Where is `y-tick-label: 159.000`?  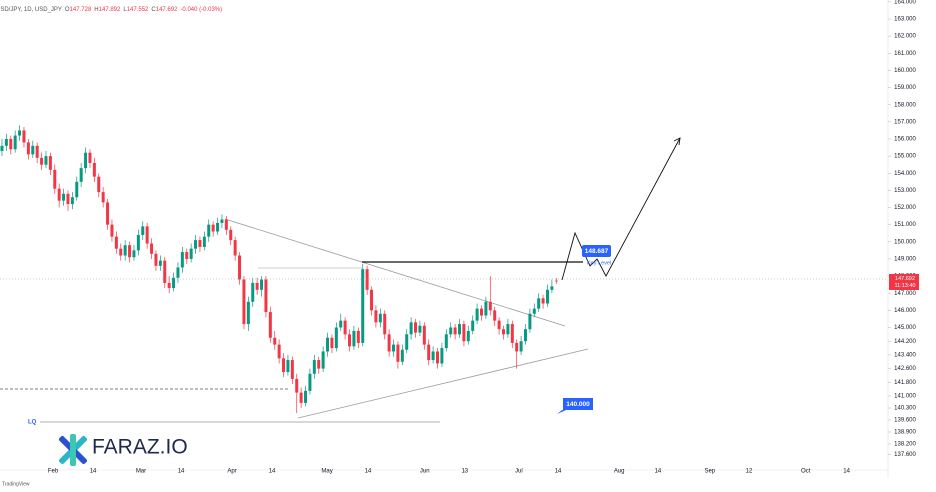
y-tick-label: 159.000 is located at coordinates (905, 88).